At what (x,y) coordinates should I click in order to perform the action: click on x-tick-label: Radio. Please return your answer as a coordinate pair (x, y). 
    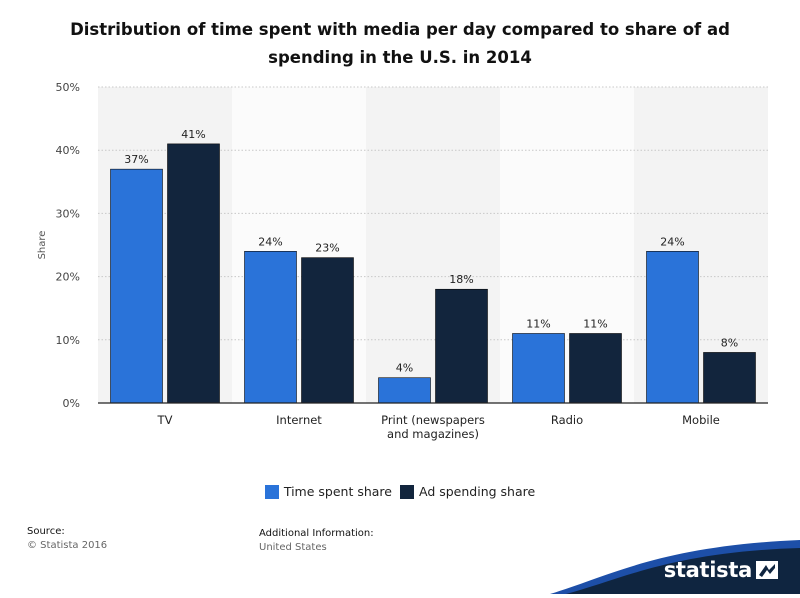
    Looking at the image, I should click on (567, 420).